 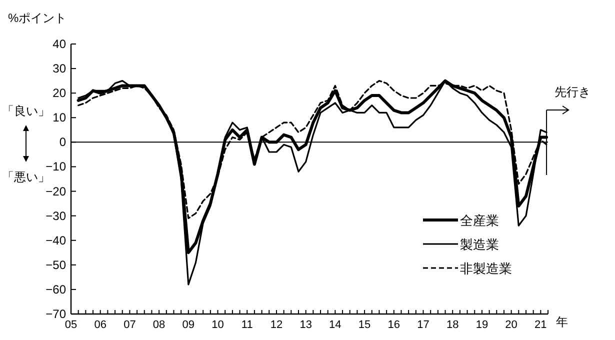 What do you see at coordinates (306, 325) in the screenshot?
I see `x-tick-label: 13` at bounding box center [306, 325].